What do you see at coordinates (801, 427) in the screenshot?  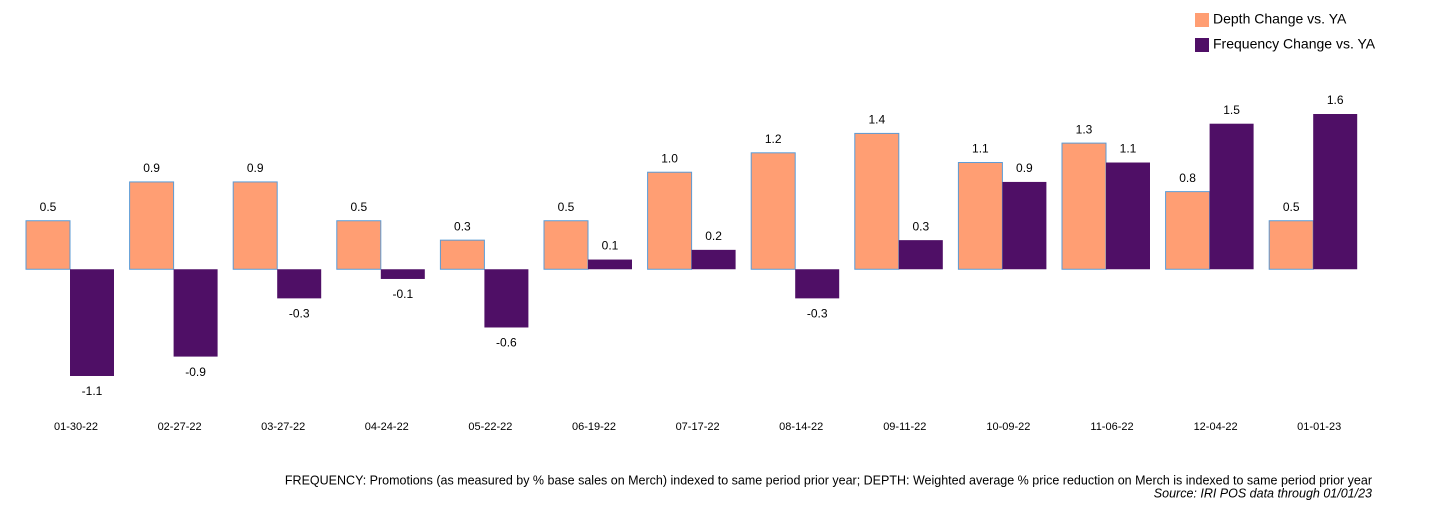 I see `x-tick-label: 08-14-22` at bounding box center [801, 427].